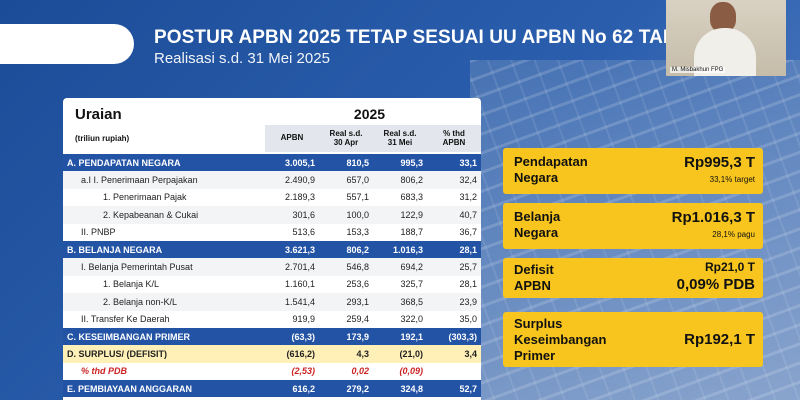 Image resolution: width=800 pixels, height=400 pixels. Describe the element at coordinates (454, 302) in the screenshot. I see `row-value: 23,9` at that location.